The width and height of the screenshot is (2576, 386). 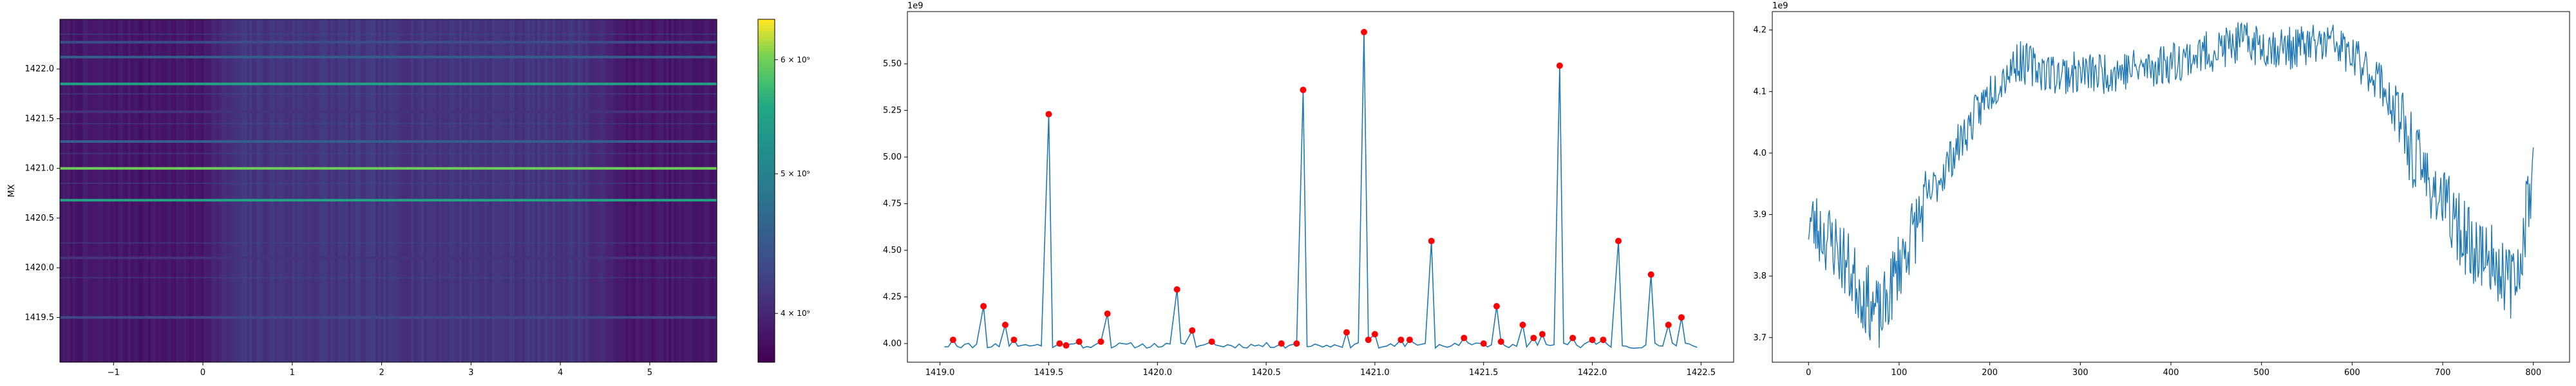 What do you see at coordinates (388, 34) in the screenshot?
I see `heatmap-faint-row` at bounding box center [388, 34].